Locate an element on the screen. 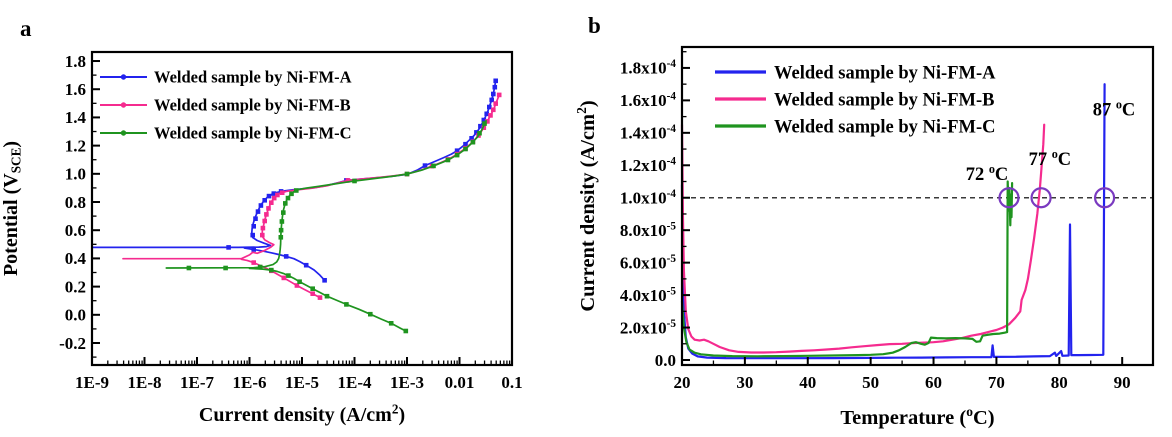 This screenshot has height=437, width=1172. y-tick-label: 1.6x10⁻⁴ is located at coordinates (648, 101).